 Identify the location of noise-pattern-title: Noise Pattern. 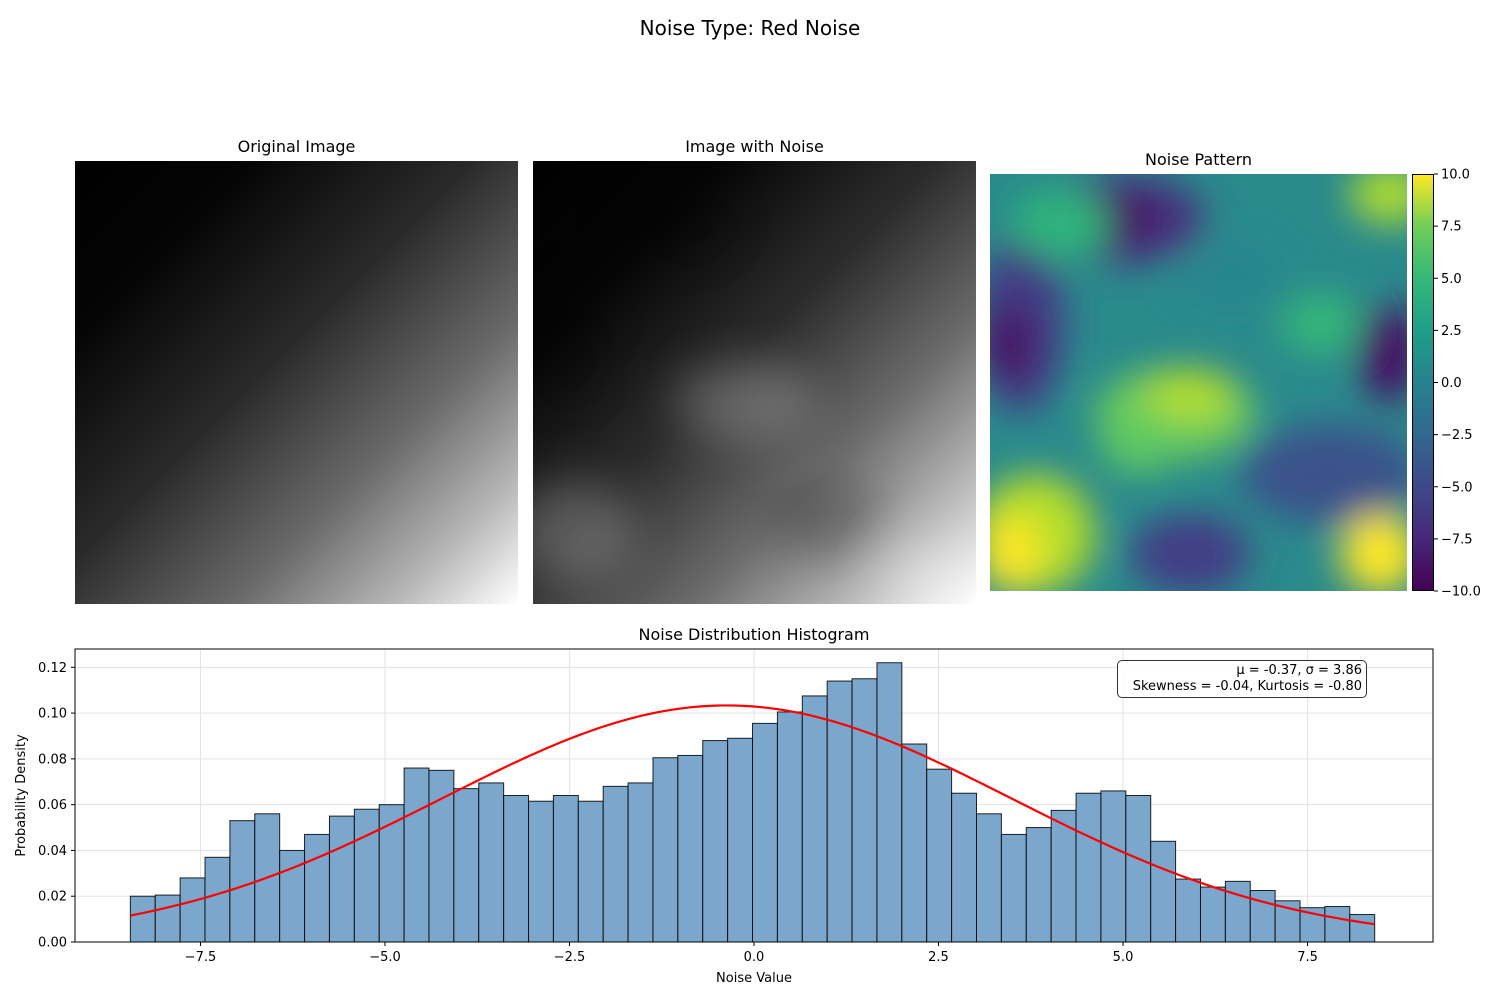
(1198, 159).